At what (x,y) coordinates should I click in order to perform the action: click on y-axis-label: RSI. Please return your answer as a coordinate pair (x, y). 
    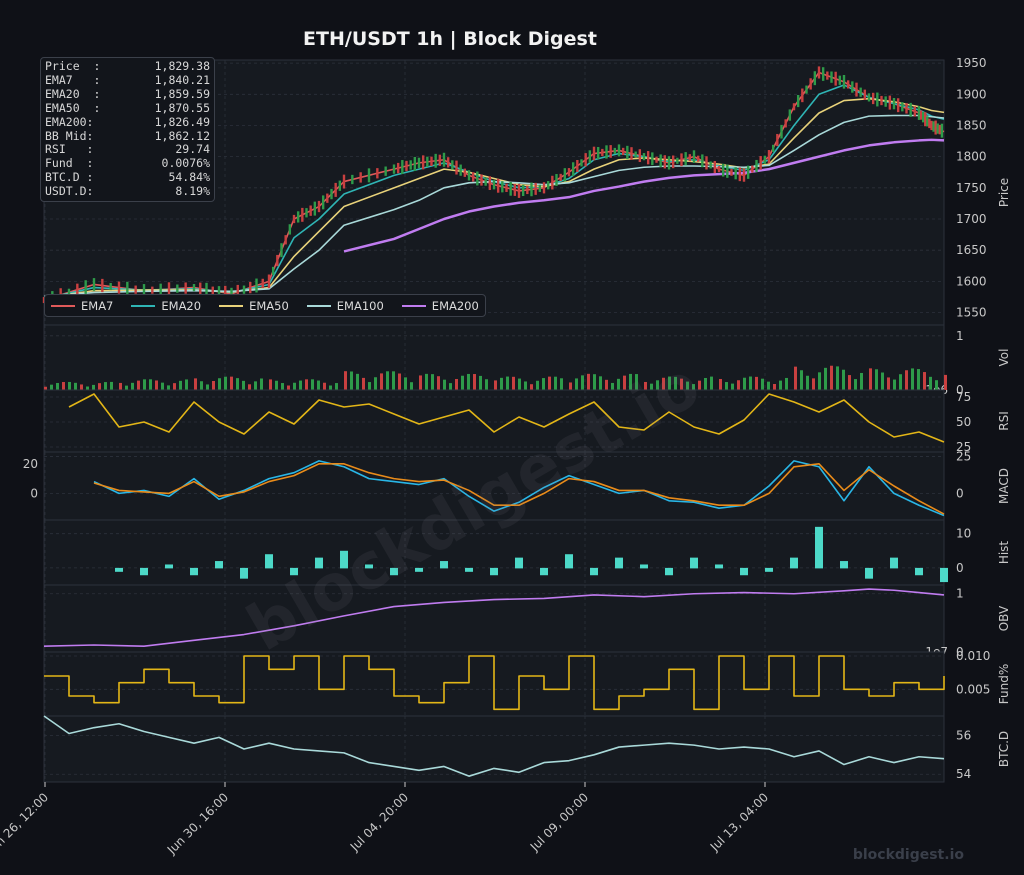
    Looking at the image, I should click on (1004, 421).